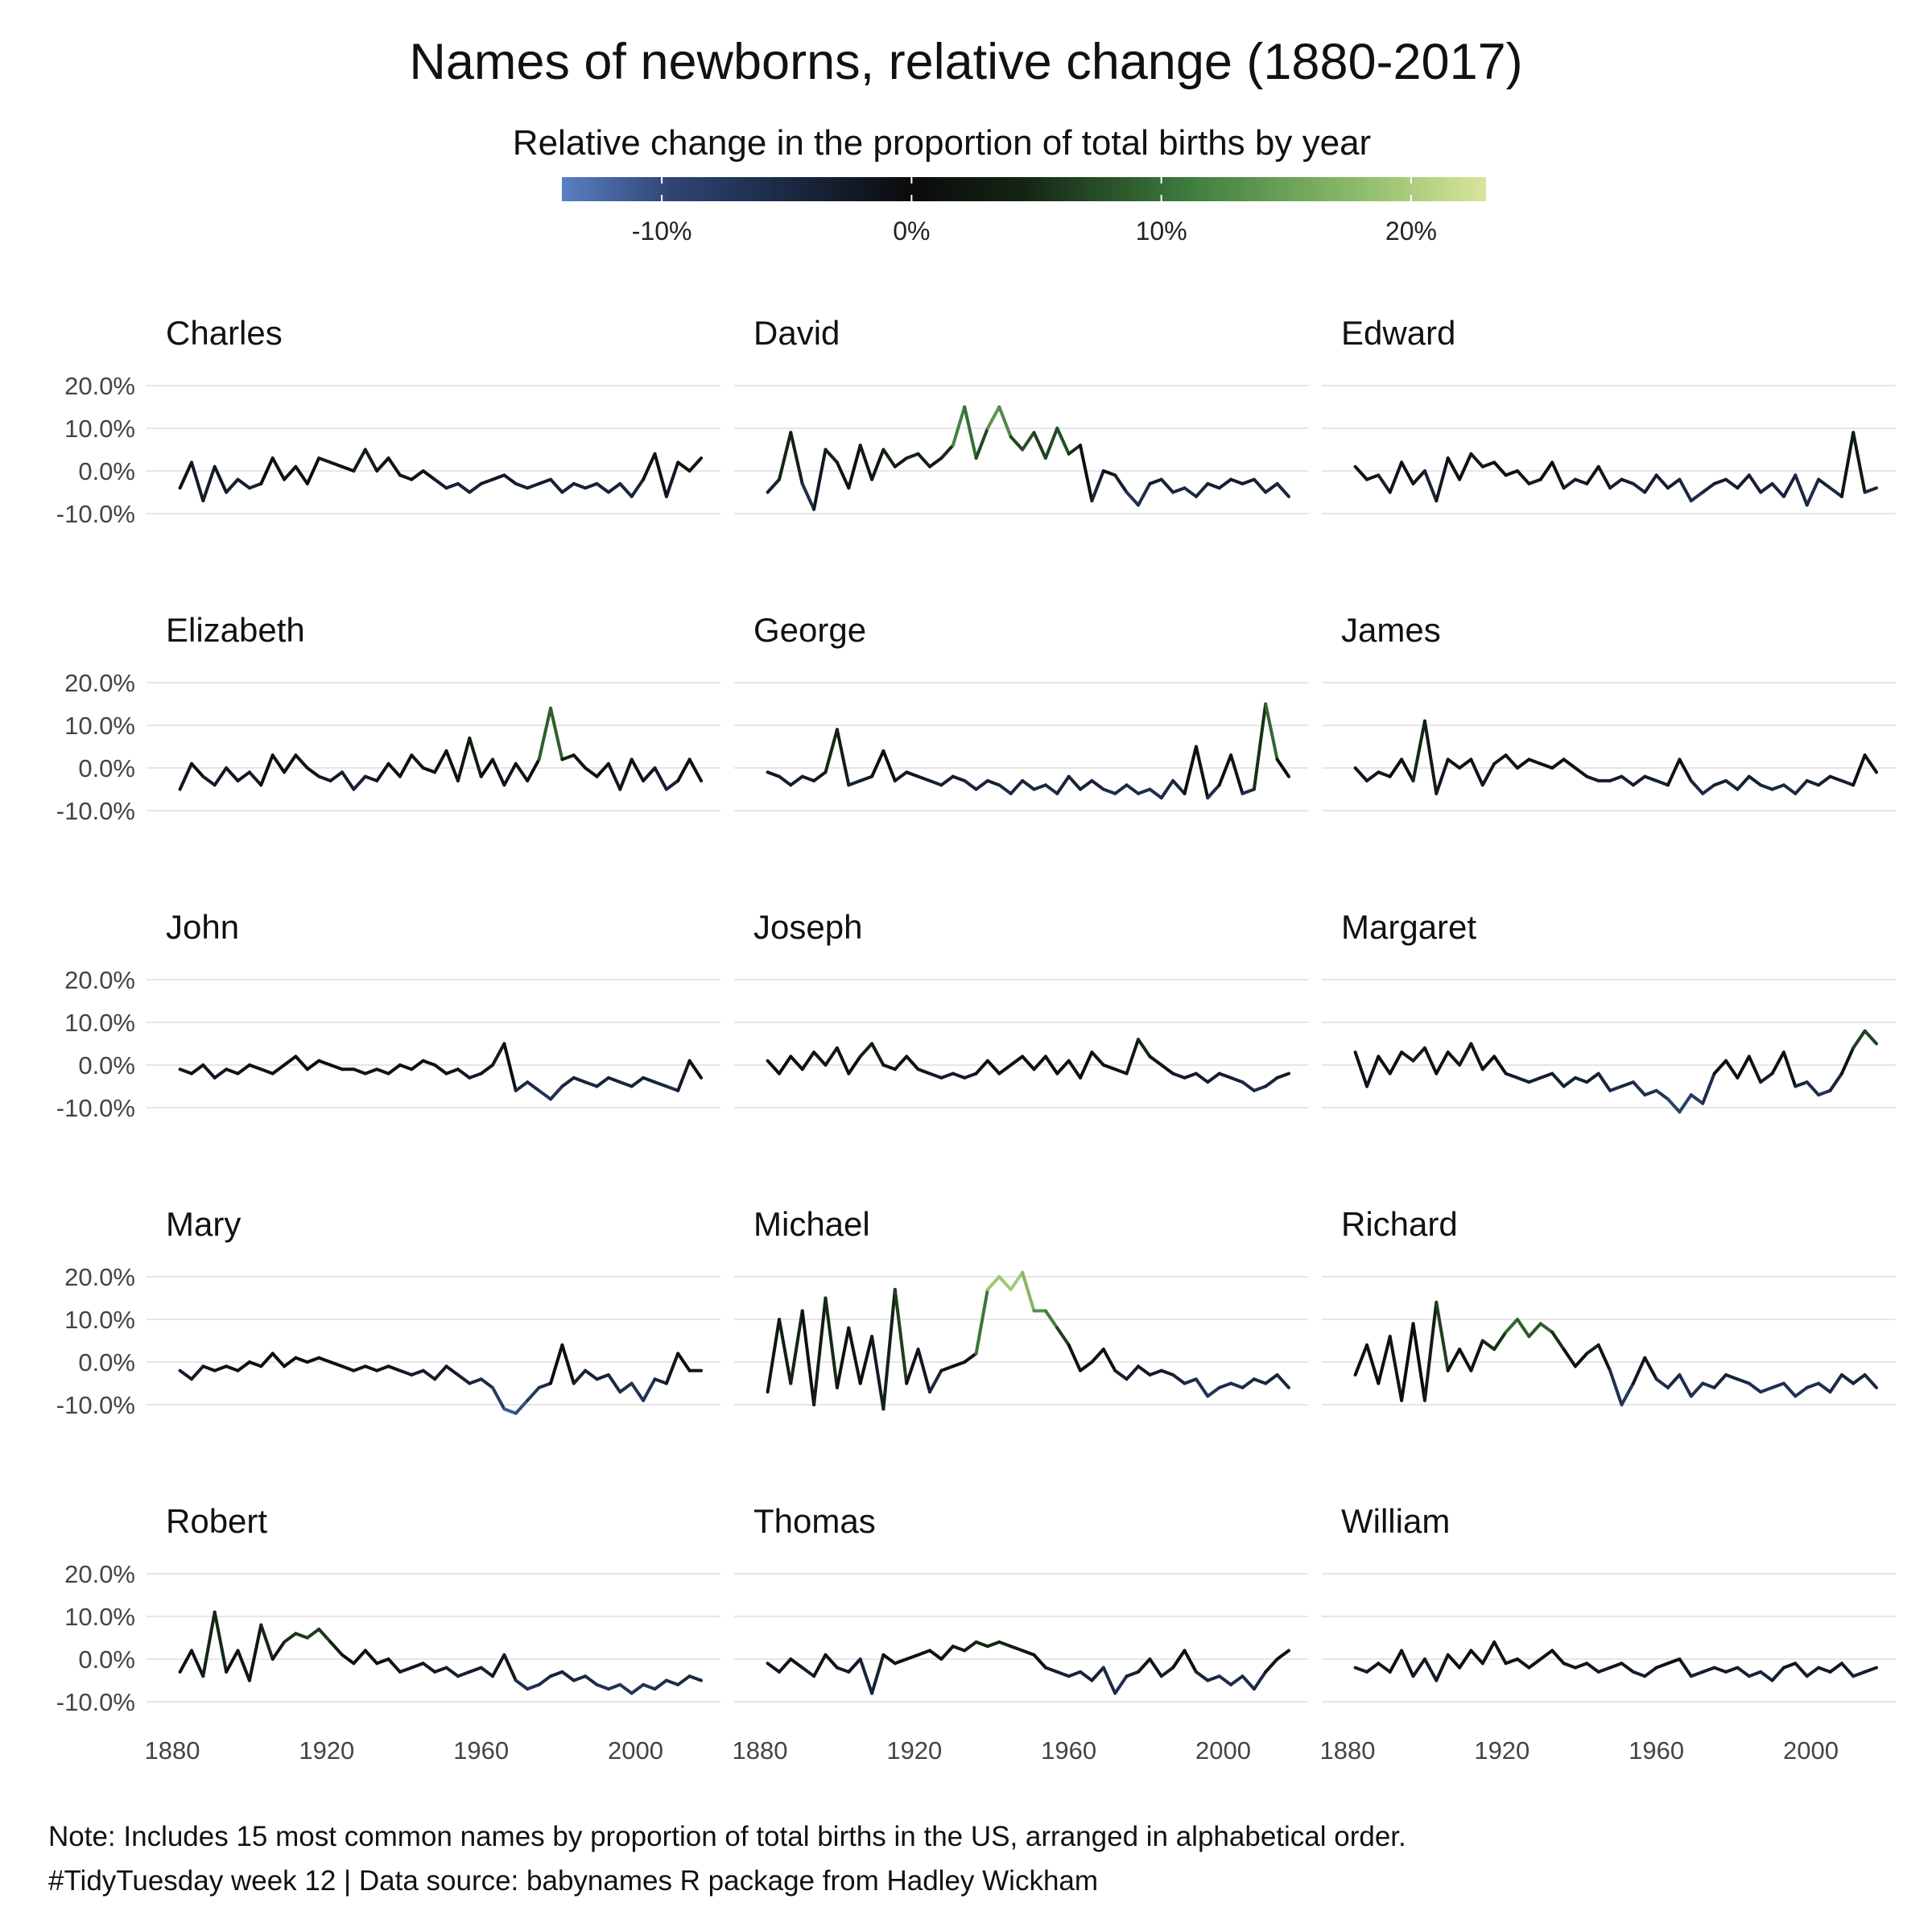 The width and height of the screenshot is (1932, 1932). What do you see at coordinates (388, 421) in the screenshot?
I see `facet-charles: Charles 20.0% 10.0% 0.0% -10.0%` at bounding box center [388, 421].